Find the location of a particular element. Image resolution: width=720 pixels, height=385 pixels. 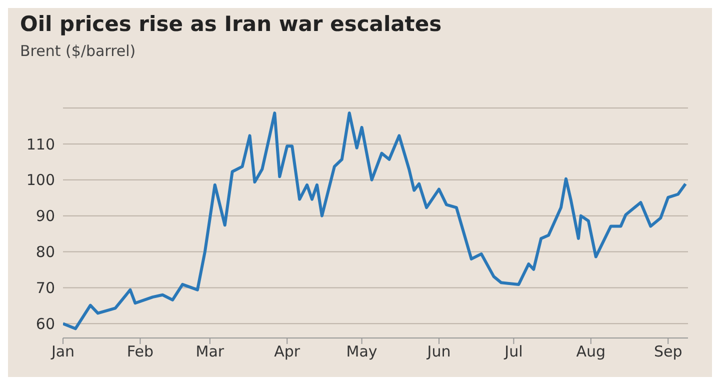

y-tick-label: 100 is located at coordinates (40, 180).